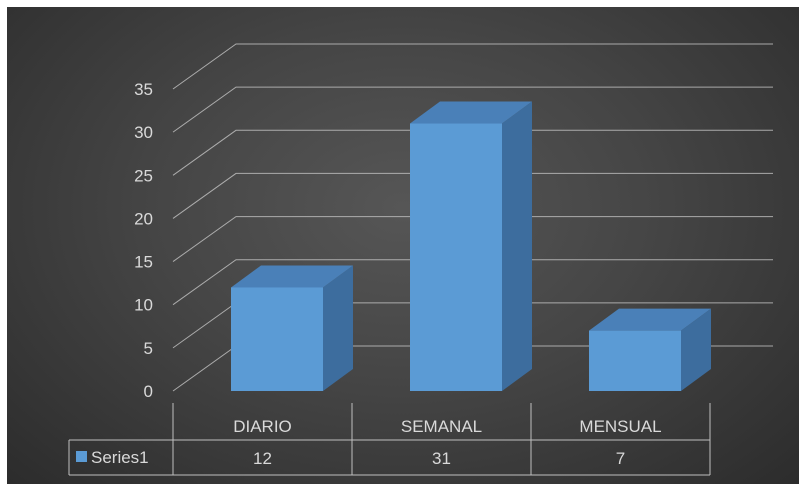 The width and height of the screenshot is (806, 491). What do you see at coordinates (441, 458) in the screenshot?
I see `data-value: 31` at bounding box center [441, 458].